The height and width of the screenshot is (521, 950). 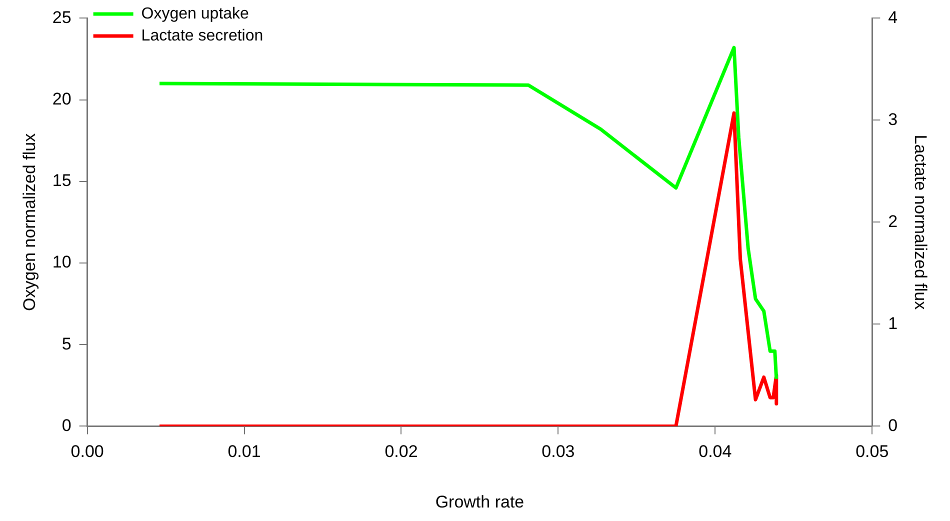 I want to click on y2-tick-label: 3, so click(x=893, y=119).